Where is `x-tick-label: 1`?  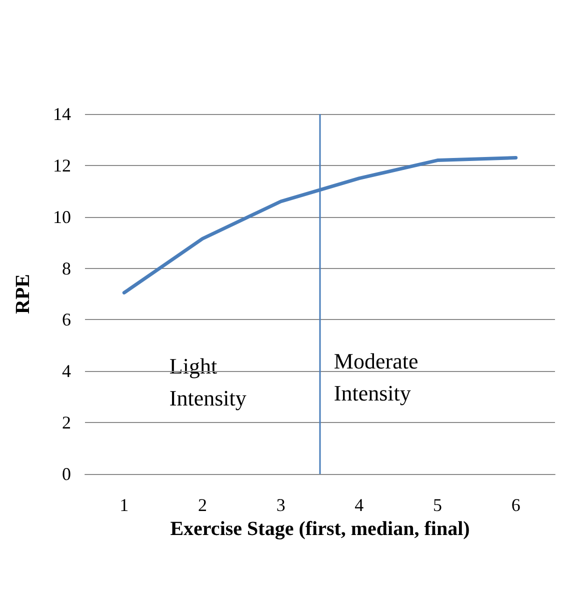 x-tick-label: 1 is located at coordinates (124, 505).